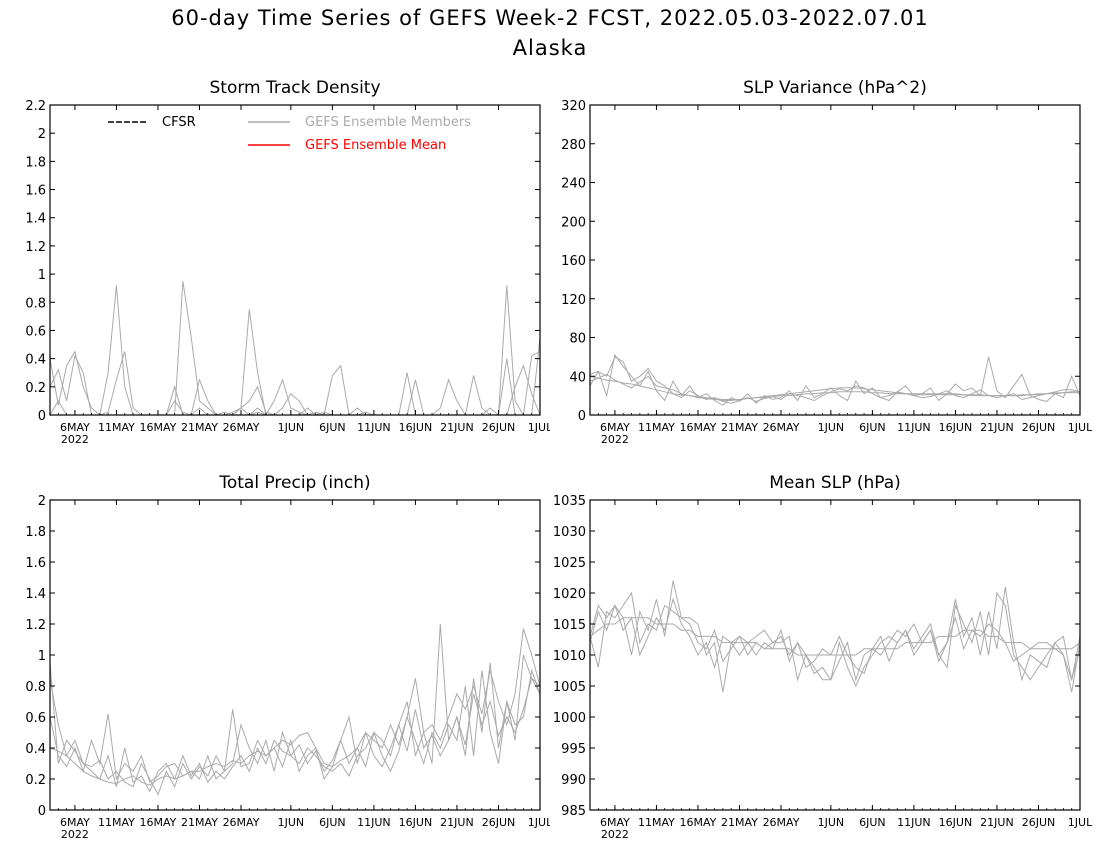 The height and width of the screenshot is (850, 1100). Describe the element at coordinates (35, 718) in the screenshot. I see `y-tick-label: 0.6` at that location.